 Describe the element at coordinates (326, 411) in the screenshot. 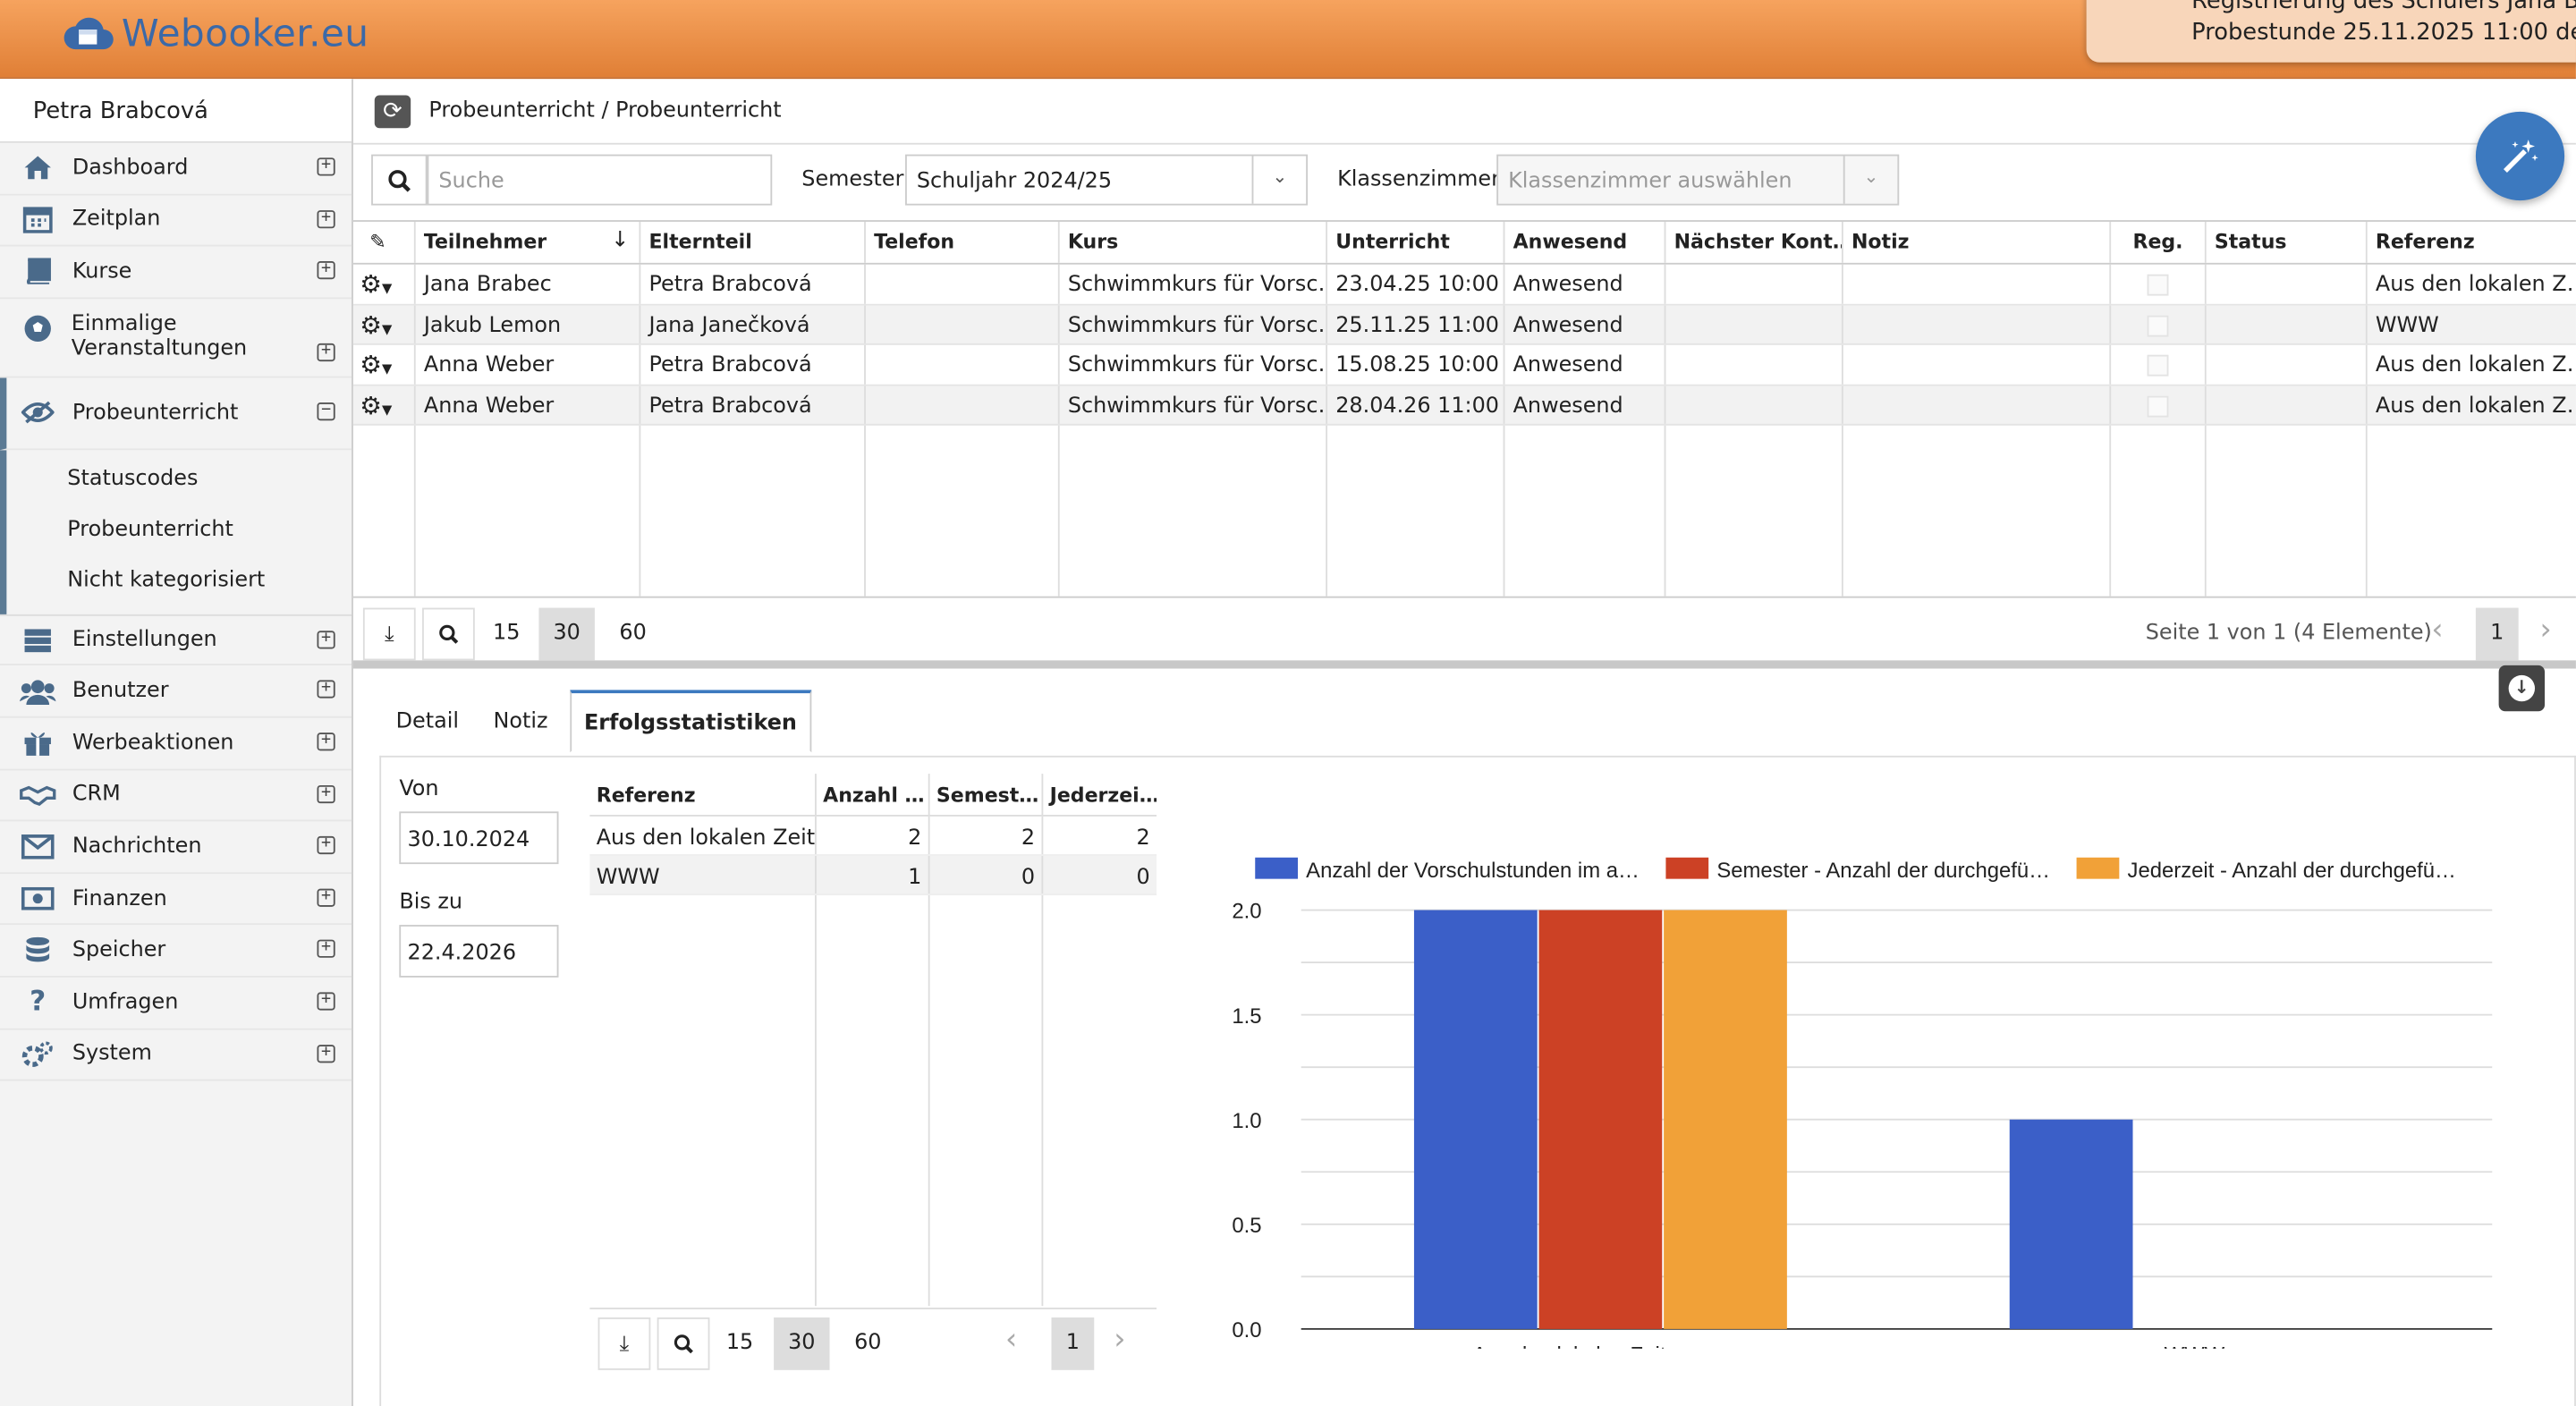

I see `collapse-icon: −` at that location.